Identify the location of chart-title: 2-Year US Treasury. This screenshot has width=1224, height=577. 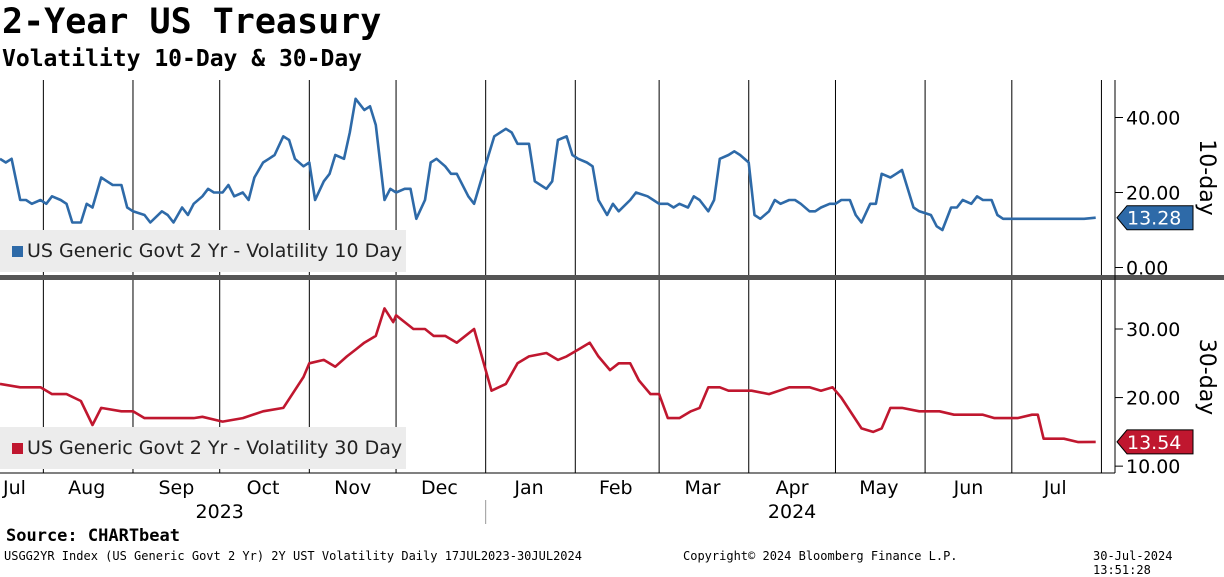
(192, 22).